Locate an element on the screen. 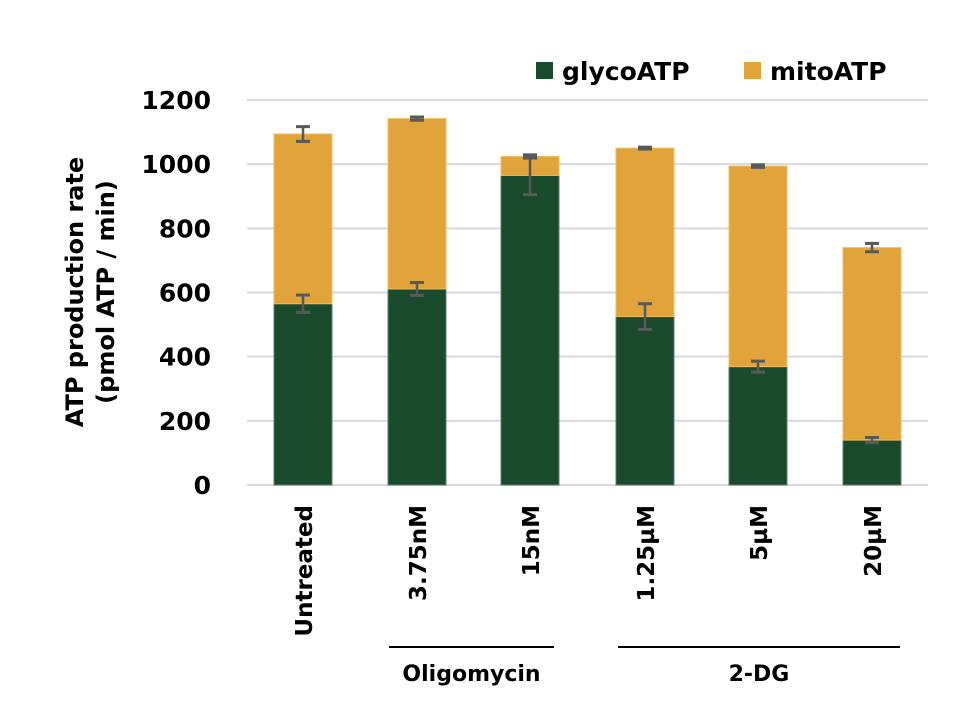 The image size is (969, 713). y-tick-label: 400 is located at coordinates (185, 357).